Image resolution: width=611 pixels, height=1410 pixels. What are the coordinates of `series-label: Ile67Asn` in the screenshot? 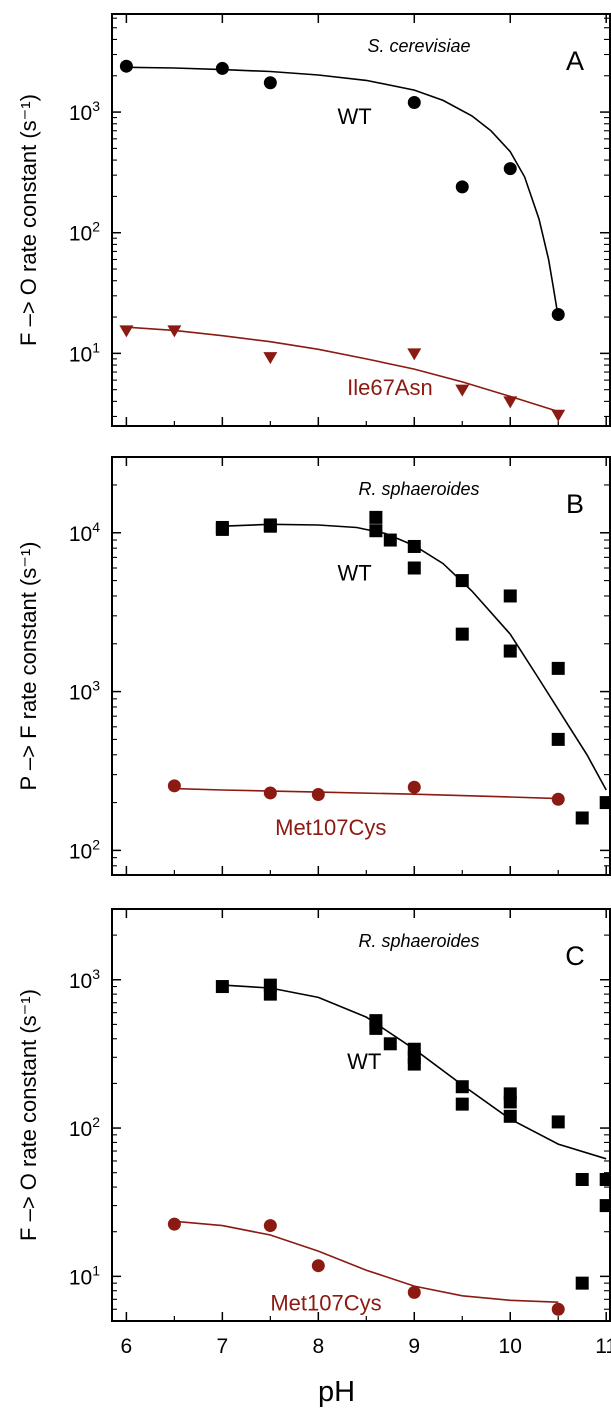 It's located at (390, 387).